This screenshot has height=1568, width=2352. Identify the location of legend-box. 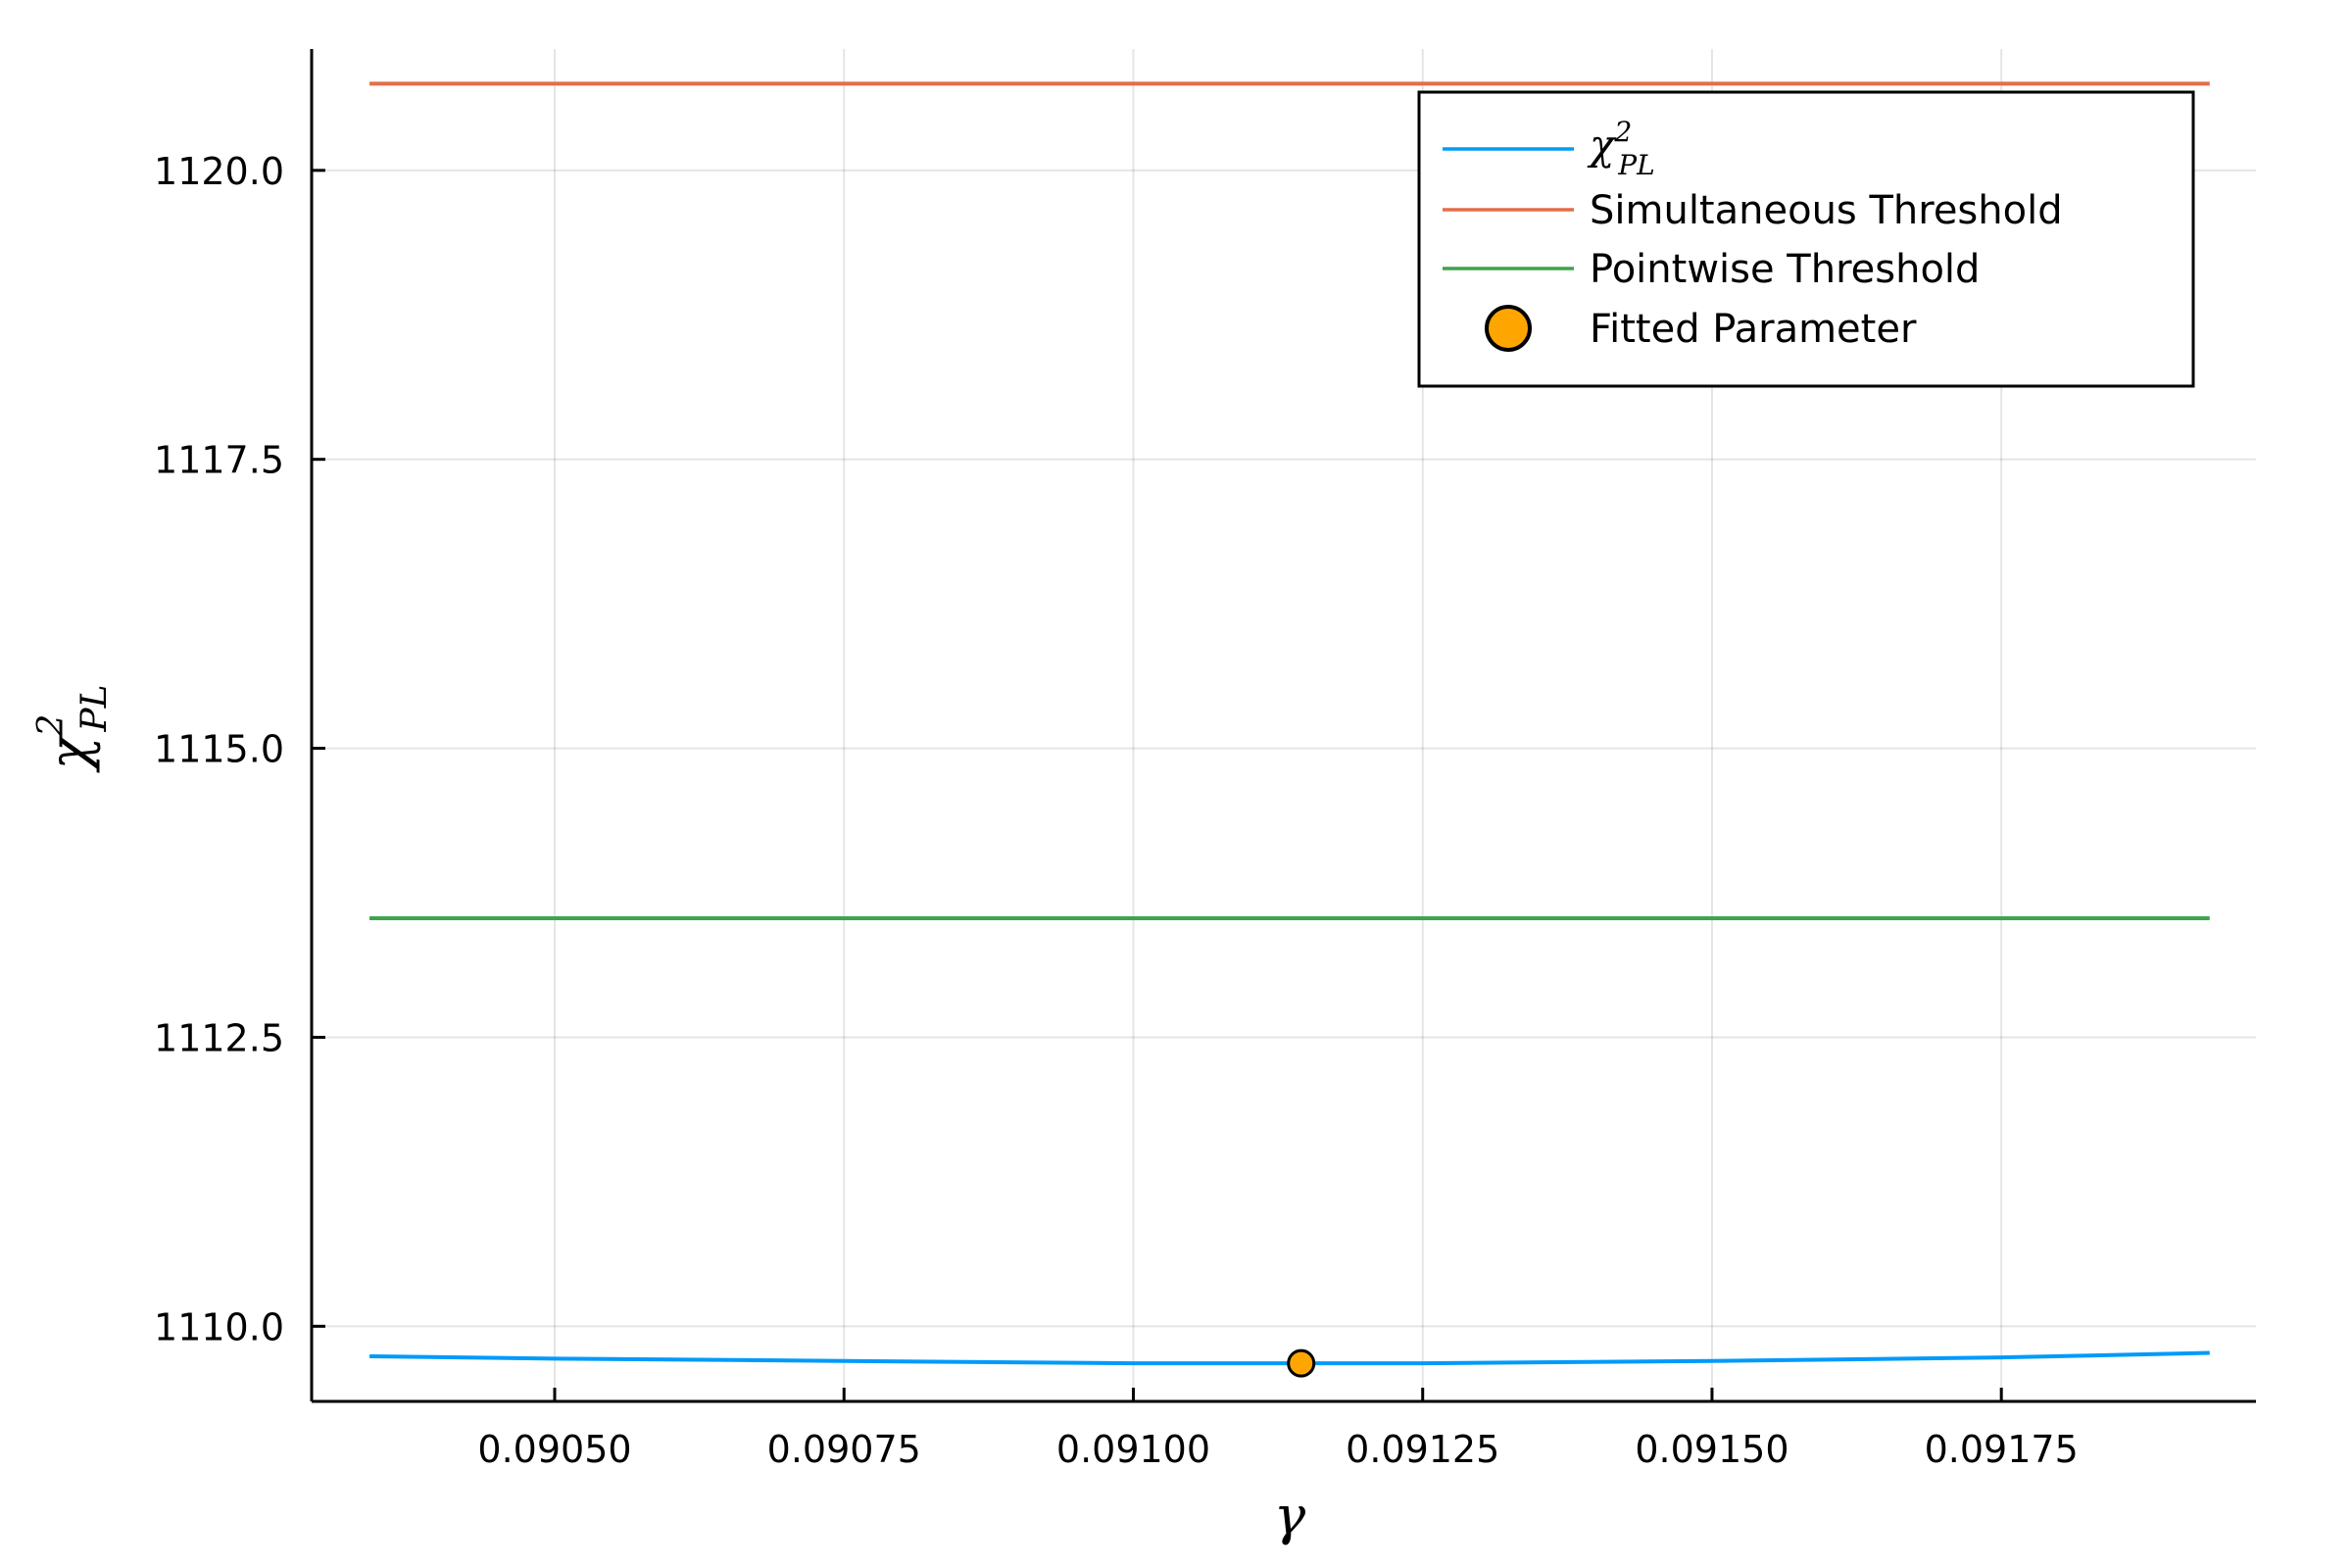
(1806, 239).